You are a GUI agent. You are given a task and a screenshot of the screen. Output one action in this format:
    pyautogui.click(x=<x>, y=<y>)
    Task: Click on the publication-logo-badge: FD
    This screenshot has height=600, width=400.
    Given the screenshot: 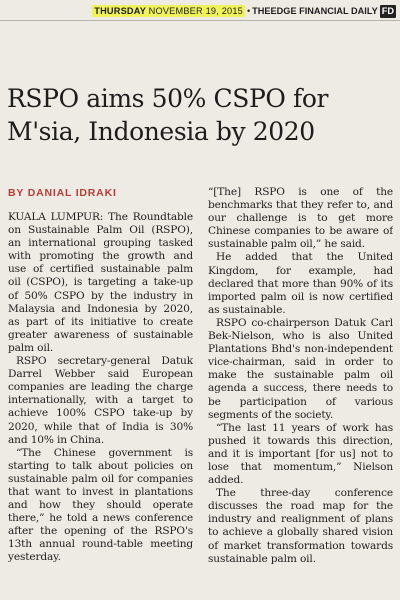 What is the action you would take?
    pyautogui.click(x=387, y=11)
    